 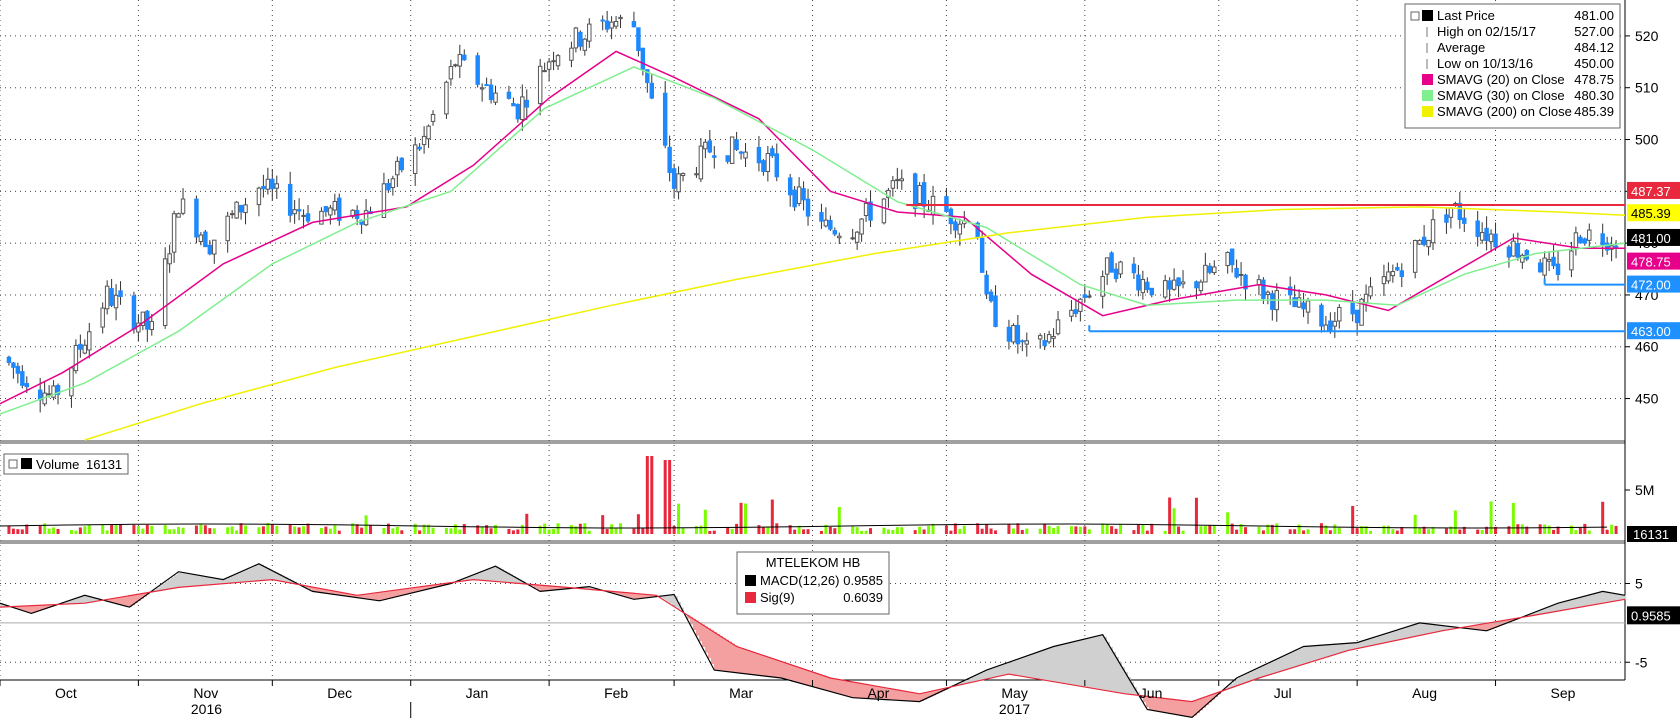 What do you see at coordinates (878, 693) in the screenshot?
I see `month-label: Apr` at bounding box center [878, 693].